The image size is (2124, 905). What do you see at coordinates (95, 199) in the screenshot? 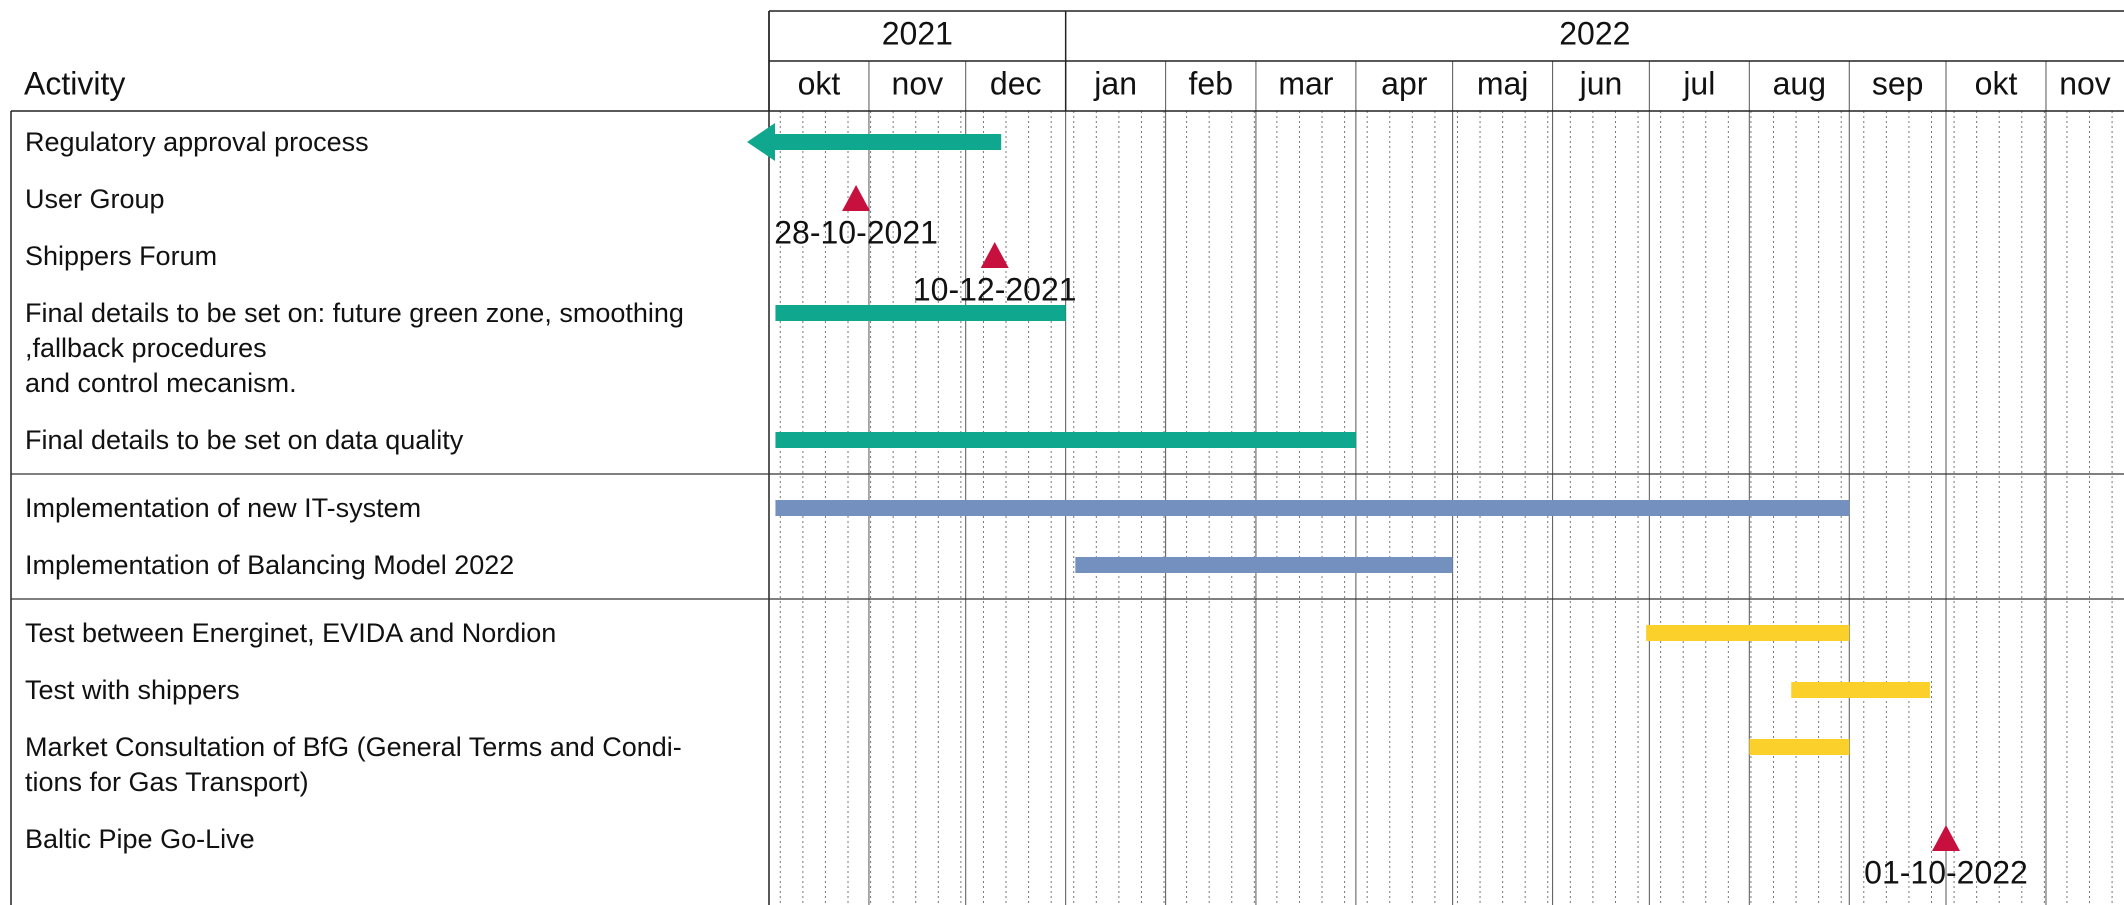
I see `activity-label: User Group` at bounding box center [95, 199].